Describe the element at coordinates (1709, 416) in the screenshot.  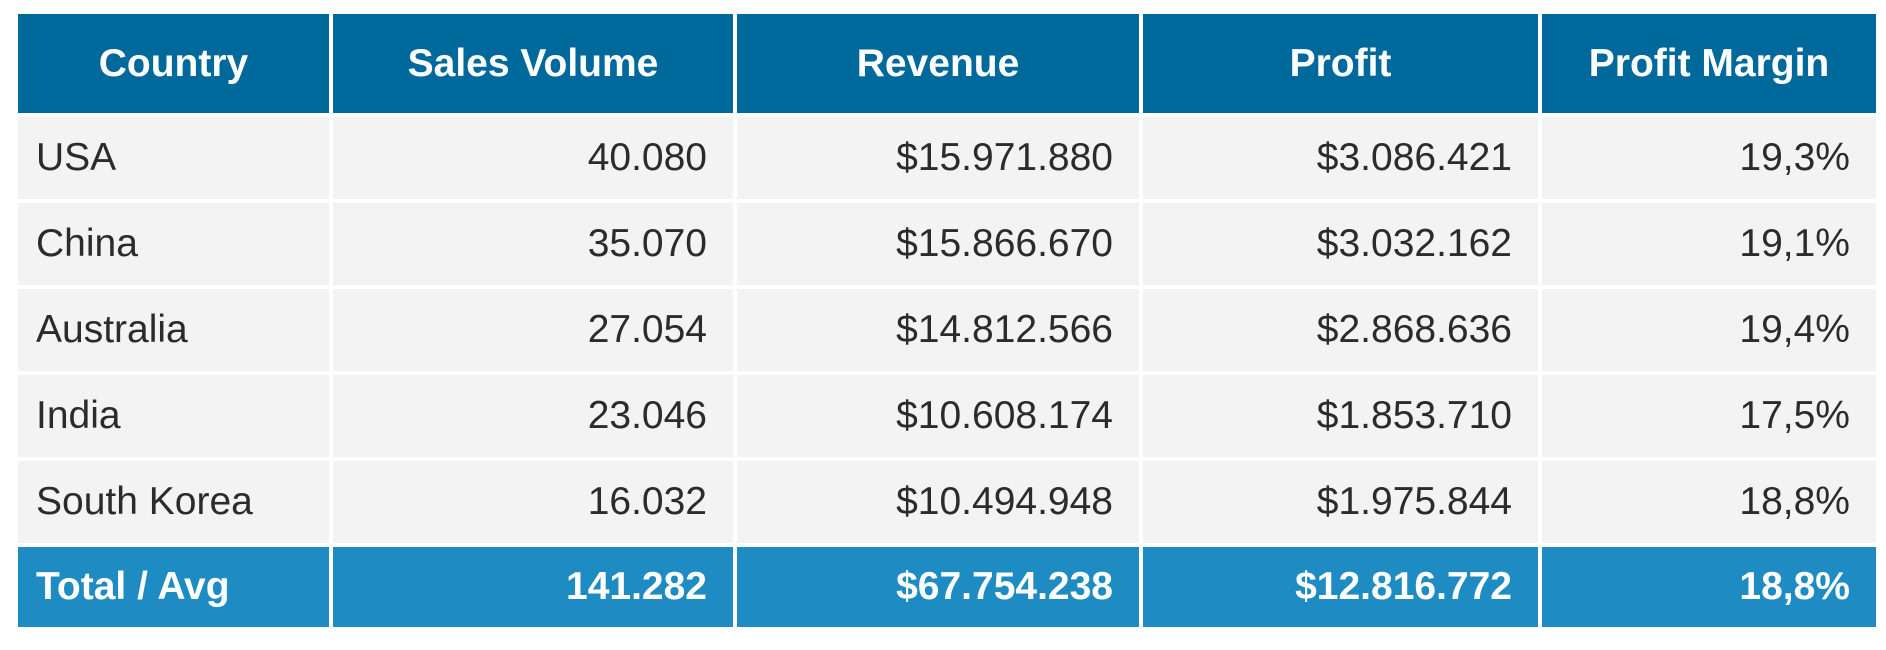
I see `profit-margin-cell: 17,5%` at that location.